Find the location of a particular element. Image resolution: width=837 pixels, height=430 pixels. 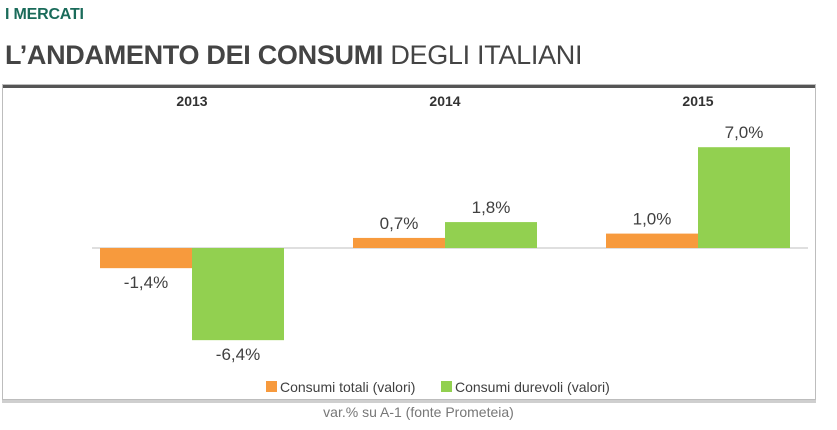

page-title: L’ANDAMENTO DEI CONSUMI DEGLI ITALIANI is located at coordinates (293, 55).